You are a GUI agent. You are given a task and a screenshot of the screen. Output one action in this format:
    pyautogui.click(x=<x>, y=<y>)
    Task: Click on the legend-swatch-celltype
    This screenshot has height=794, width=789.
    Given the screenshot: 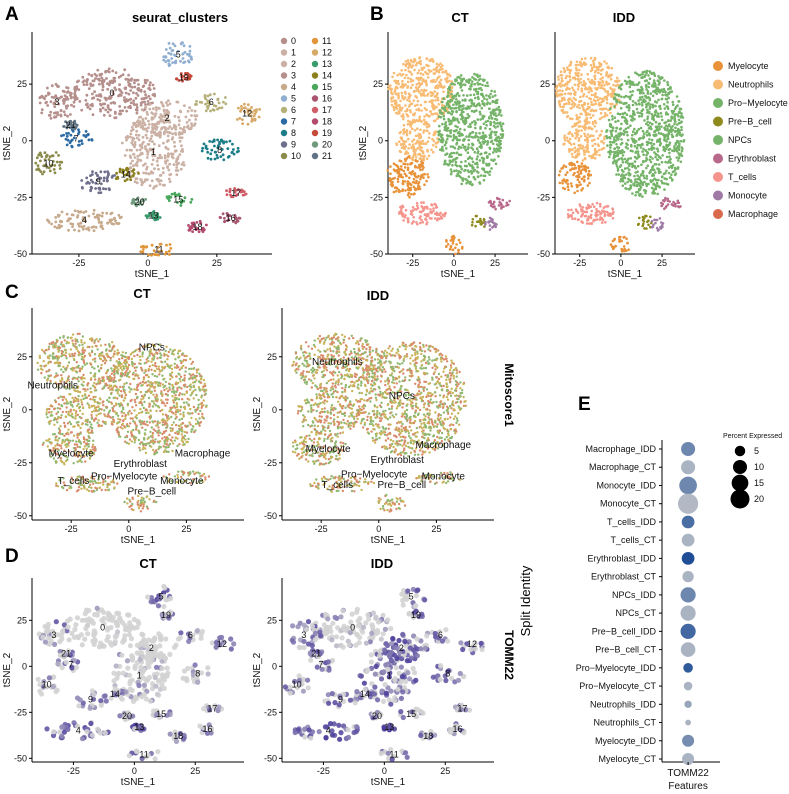 What is the action you would take?
    pyautogui.click(x=718, y=158)
    